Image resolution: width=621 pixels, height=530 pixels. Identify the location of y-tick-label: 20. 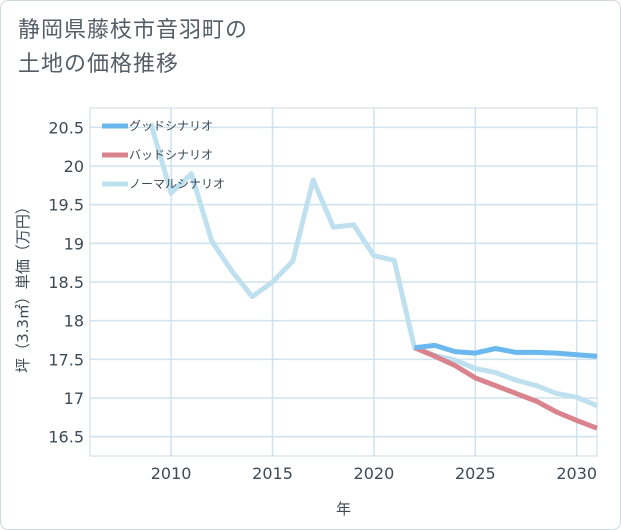
(74, 166).